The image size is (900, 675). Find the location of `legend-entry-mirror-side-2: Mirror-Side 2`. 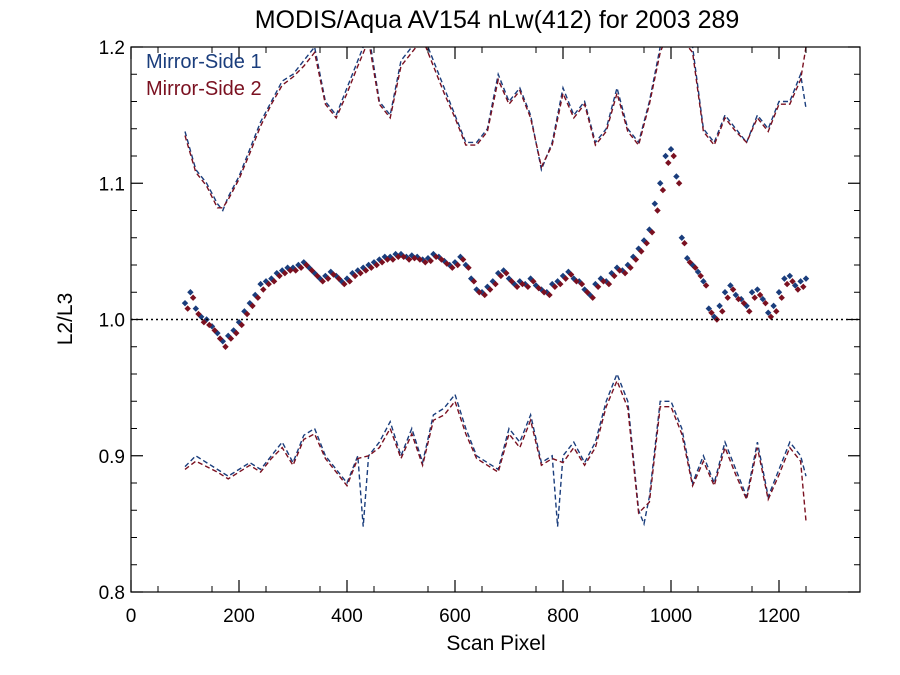

legend-entry-mirror-side-2: Mirror-Side 2 is located at coordinates (204, 89).